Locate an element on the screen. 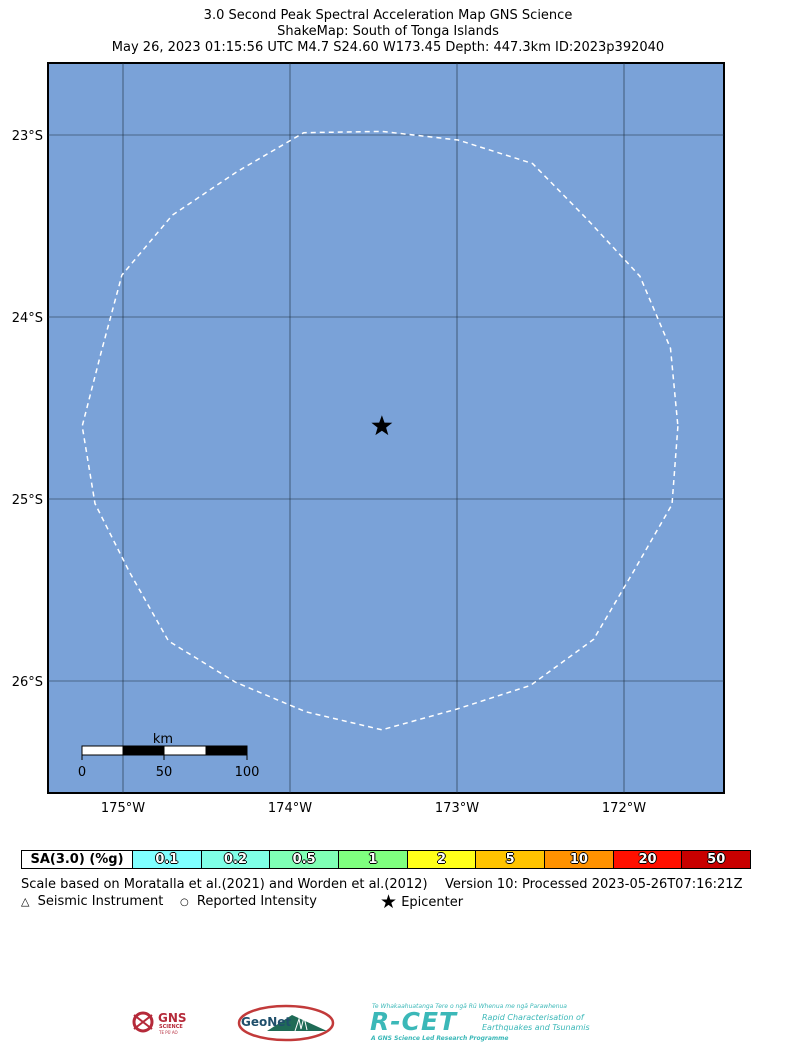 The height and width of the screenshot is (1052, 811). scale-bar-tick-100: 100 is located at coordinates (247, 772).